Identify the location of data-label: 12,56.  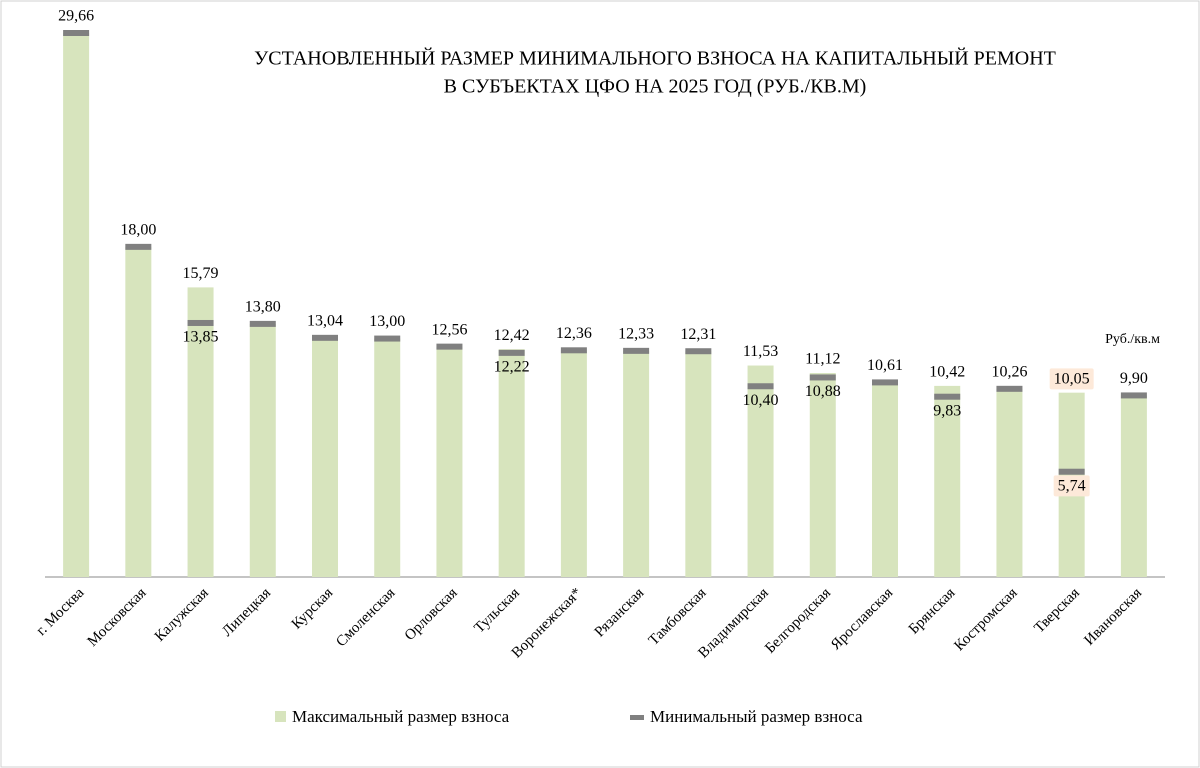
(449, 329).